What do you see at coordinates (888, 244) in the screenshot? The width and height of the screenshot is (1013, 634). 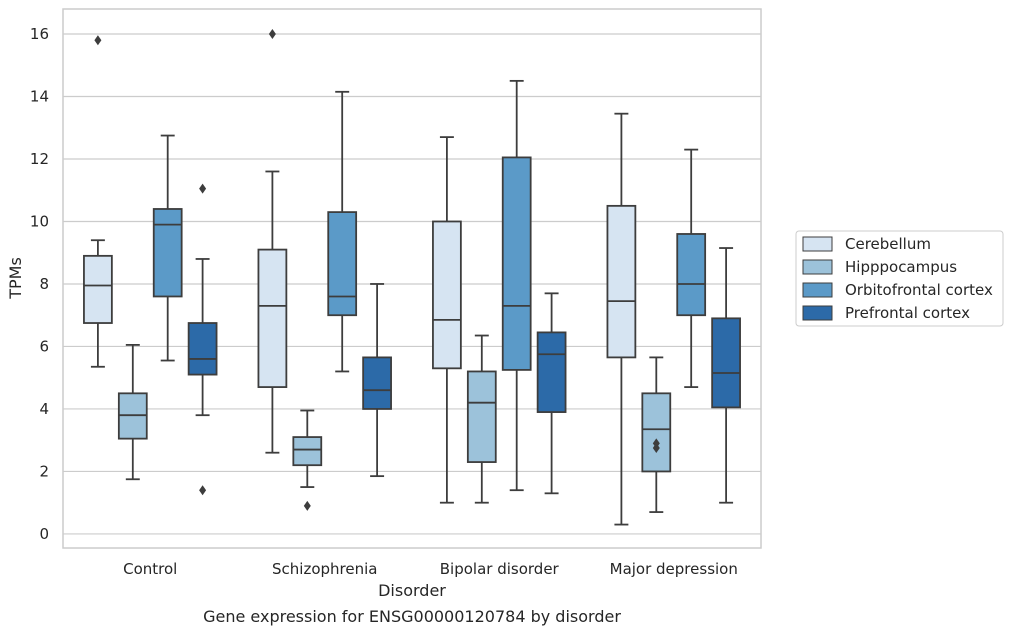 I see `legend-label: Cerebellum` at bounding box center [888, 244].